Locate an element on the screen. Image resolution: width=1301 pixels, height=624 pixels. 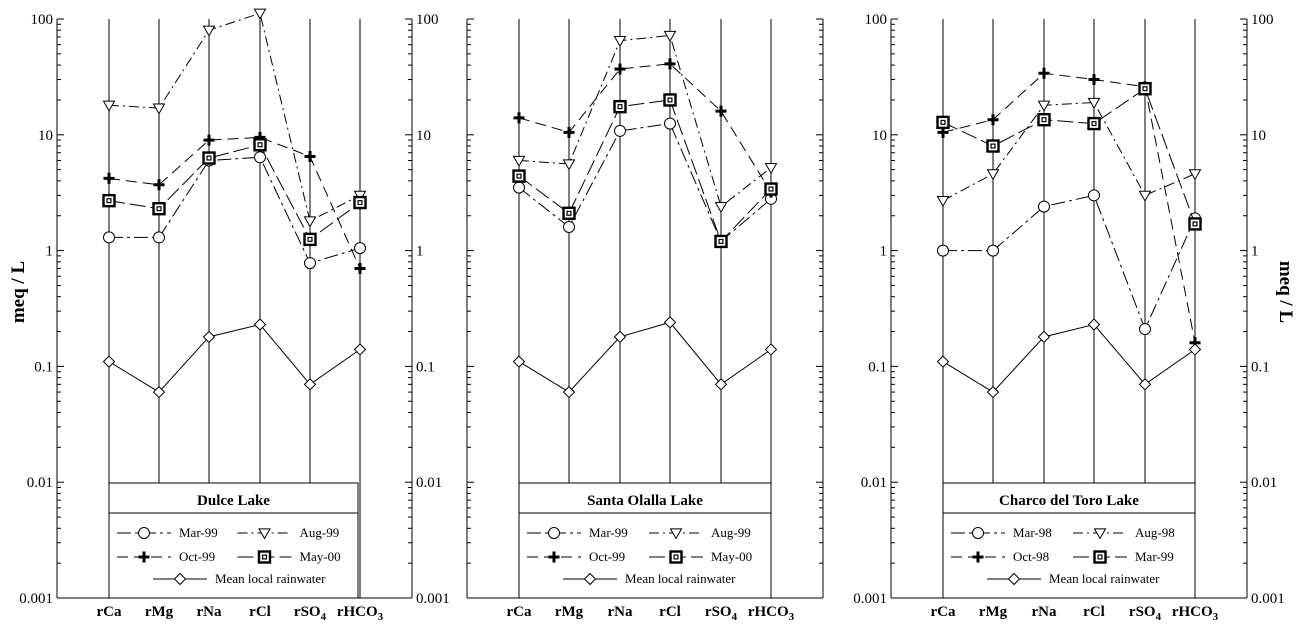
y-tick-label-right: 0.1 is located at coordinates (425, 367).